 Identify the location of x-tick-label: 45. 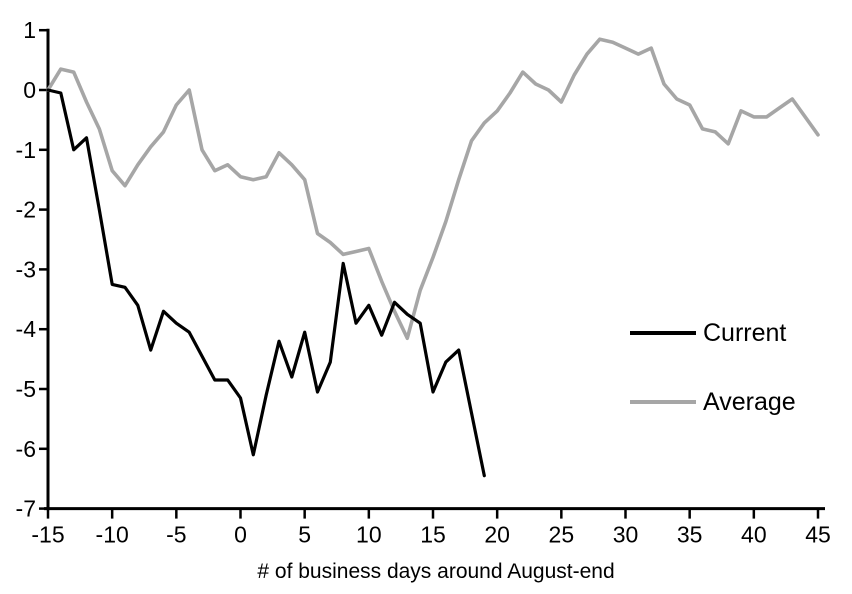
(818, 535).